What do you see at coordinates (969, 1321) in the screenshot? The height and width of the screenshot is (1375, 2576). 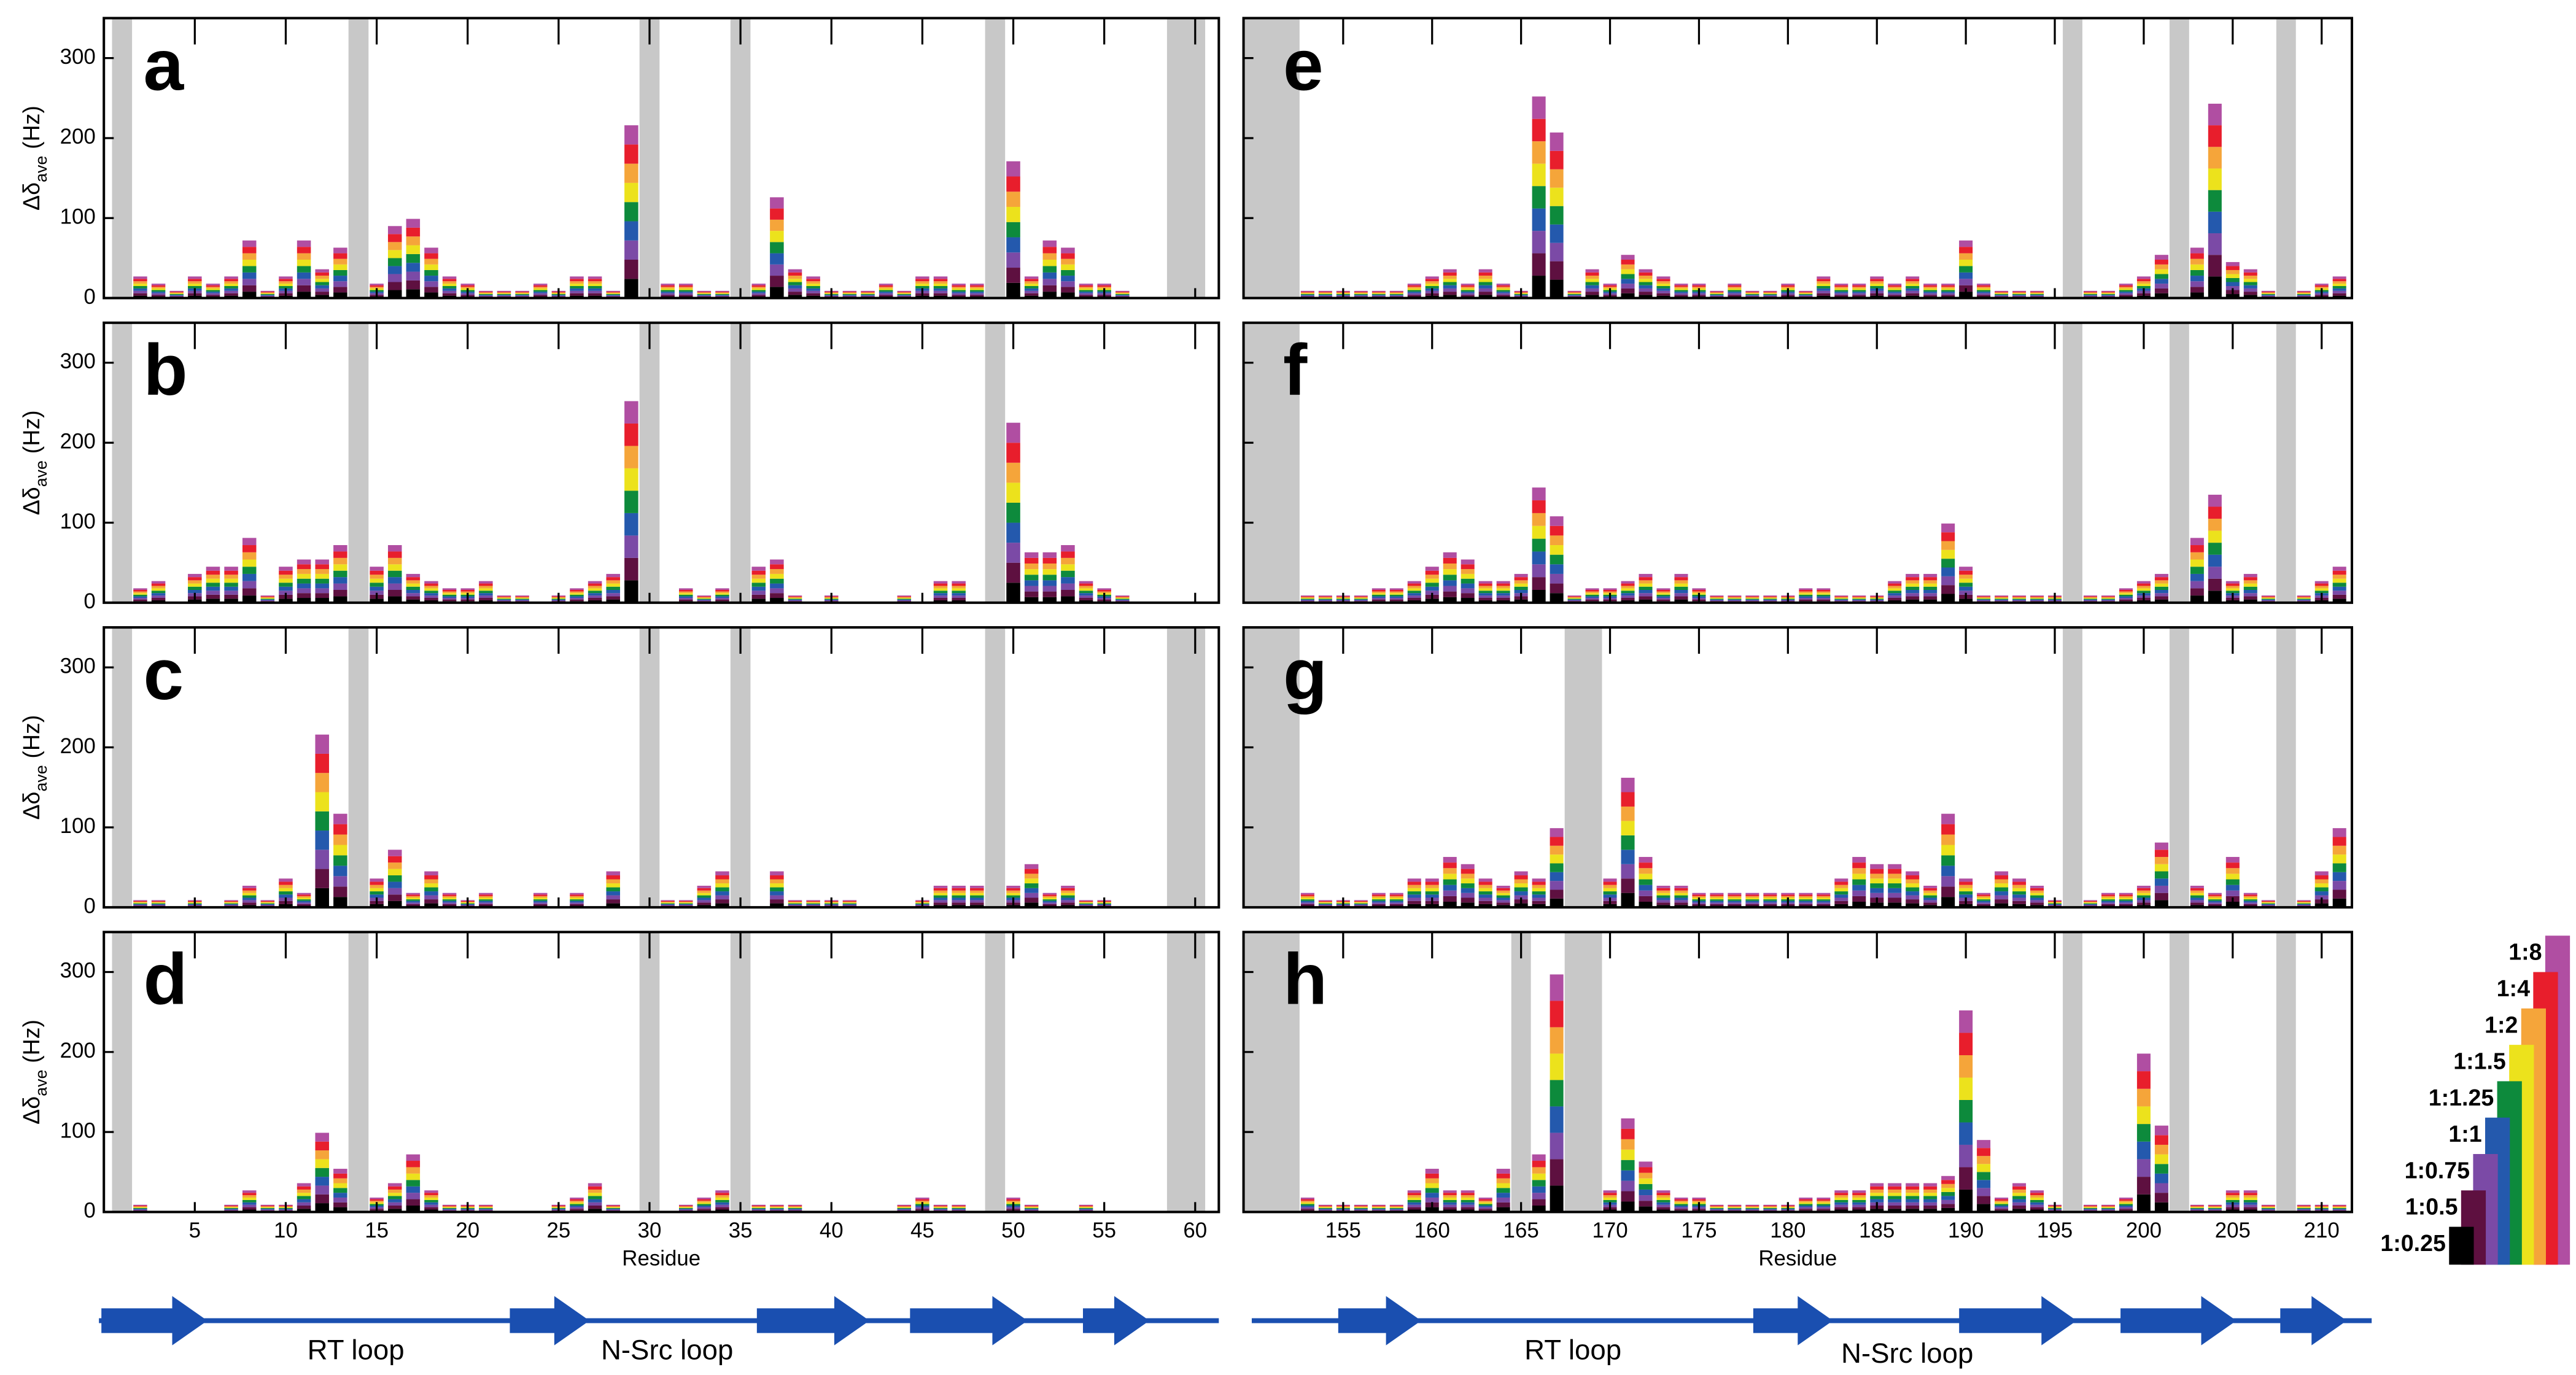 I see `beta-strand` at bounding box center [969, 1321].